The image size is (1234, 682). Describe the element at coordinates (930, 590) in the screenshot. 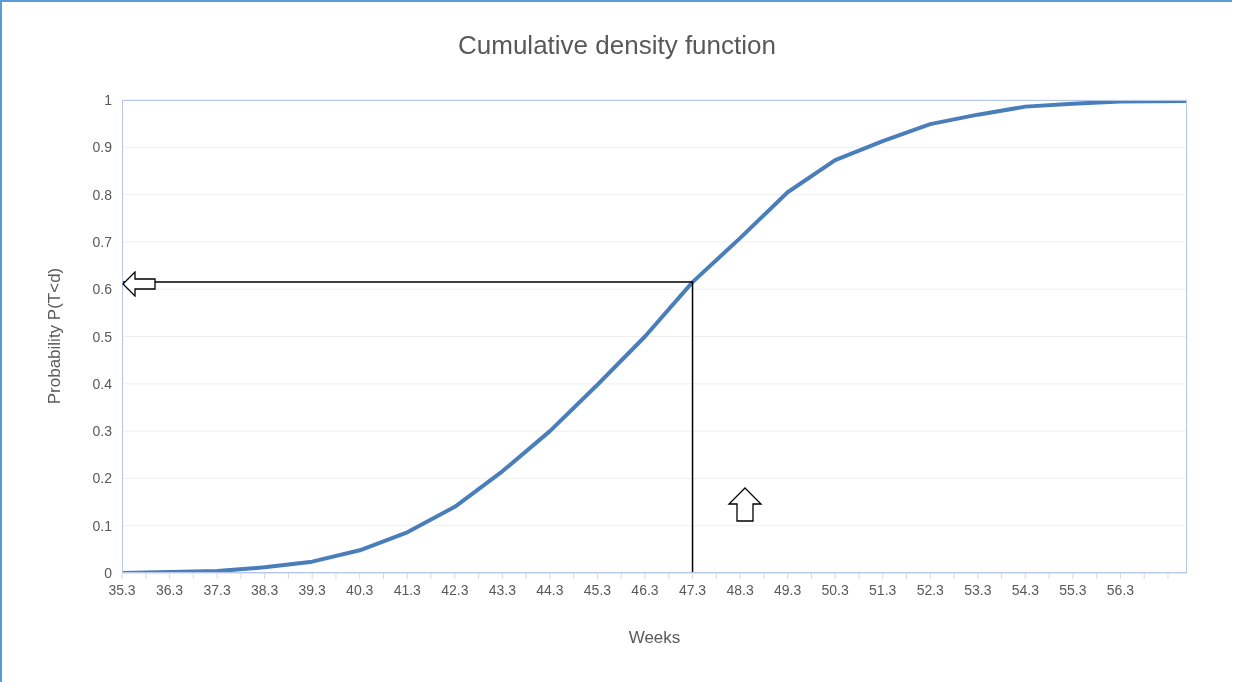

I see `x-tick-label: 52.3` at that location.